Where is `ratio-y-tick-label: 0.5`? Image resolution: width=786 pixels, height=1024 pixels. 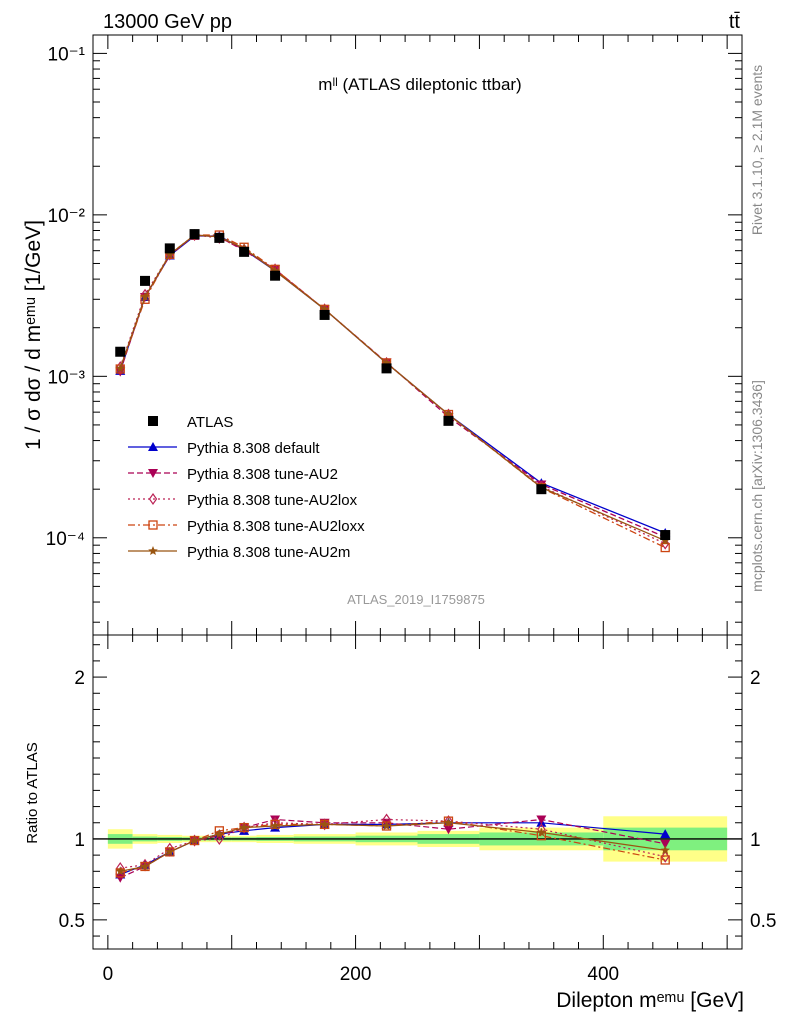
ratio-y-tick-label: 0.5 is located at coordinates (72, 921).